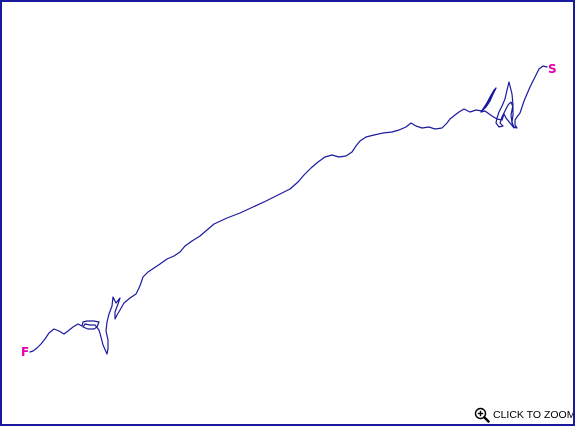 The image size is (575, 426). What do you see at coordinates (25, 352) in the screenshot?
I see `finish-marker: F` at bounding box center [25, 352].